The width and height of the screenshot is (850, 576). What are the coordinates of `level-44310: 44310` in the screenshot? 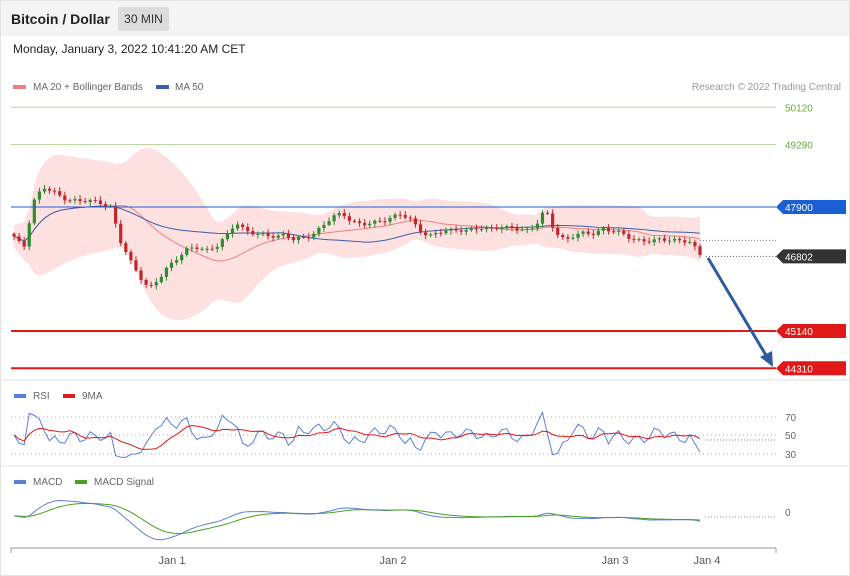 It's located at (428, 368).